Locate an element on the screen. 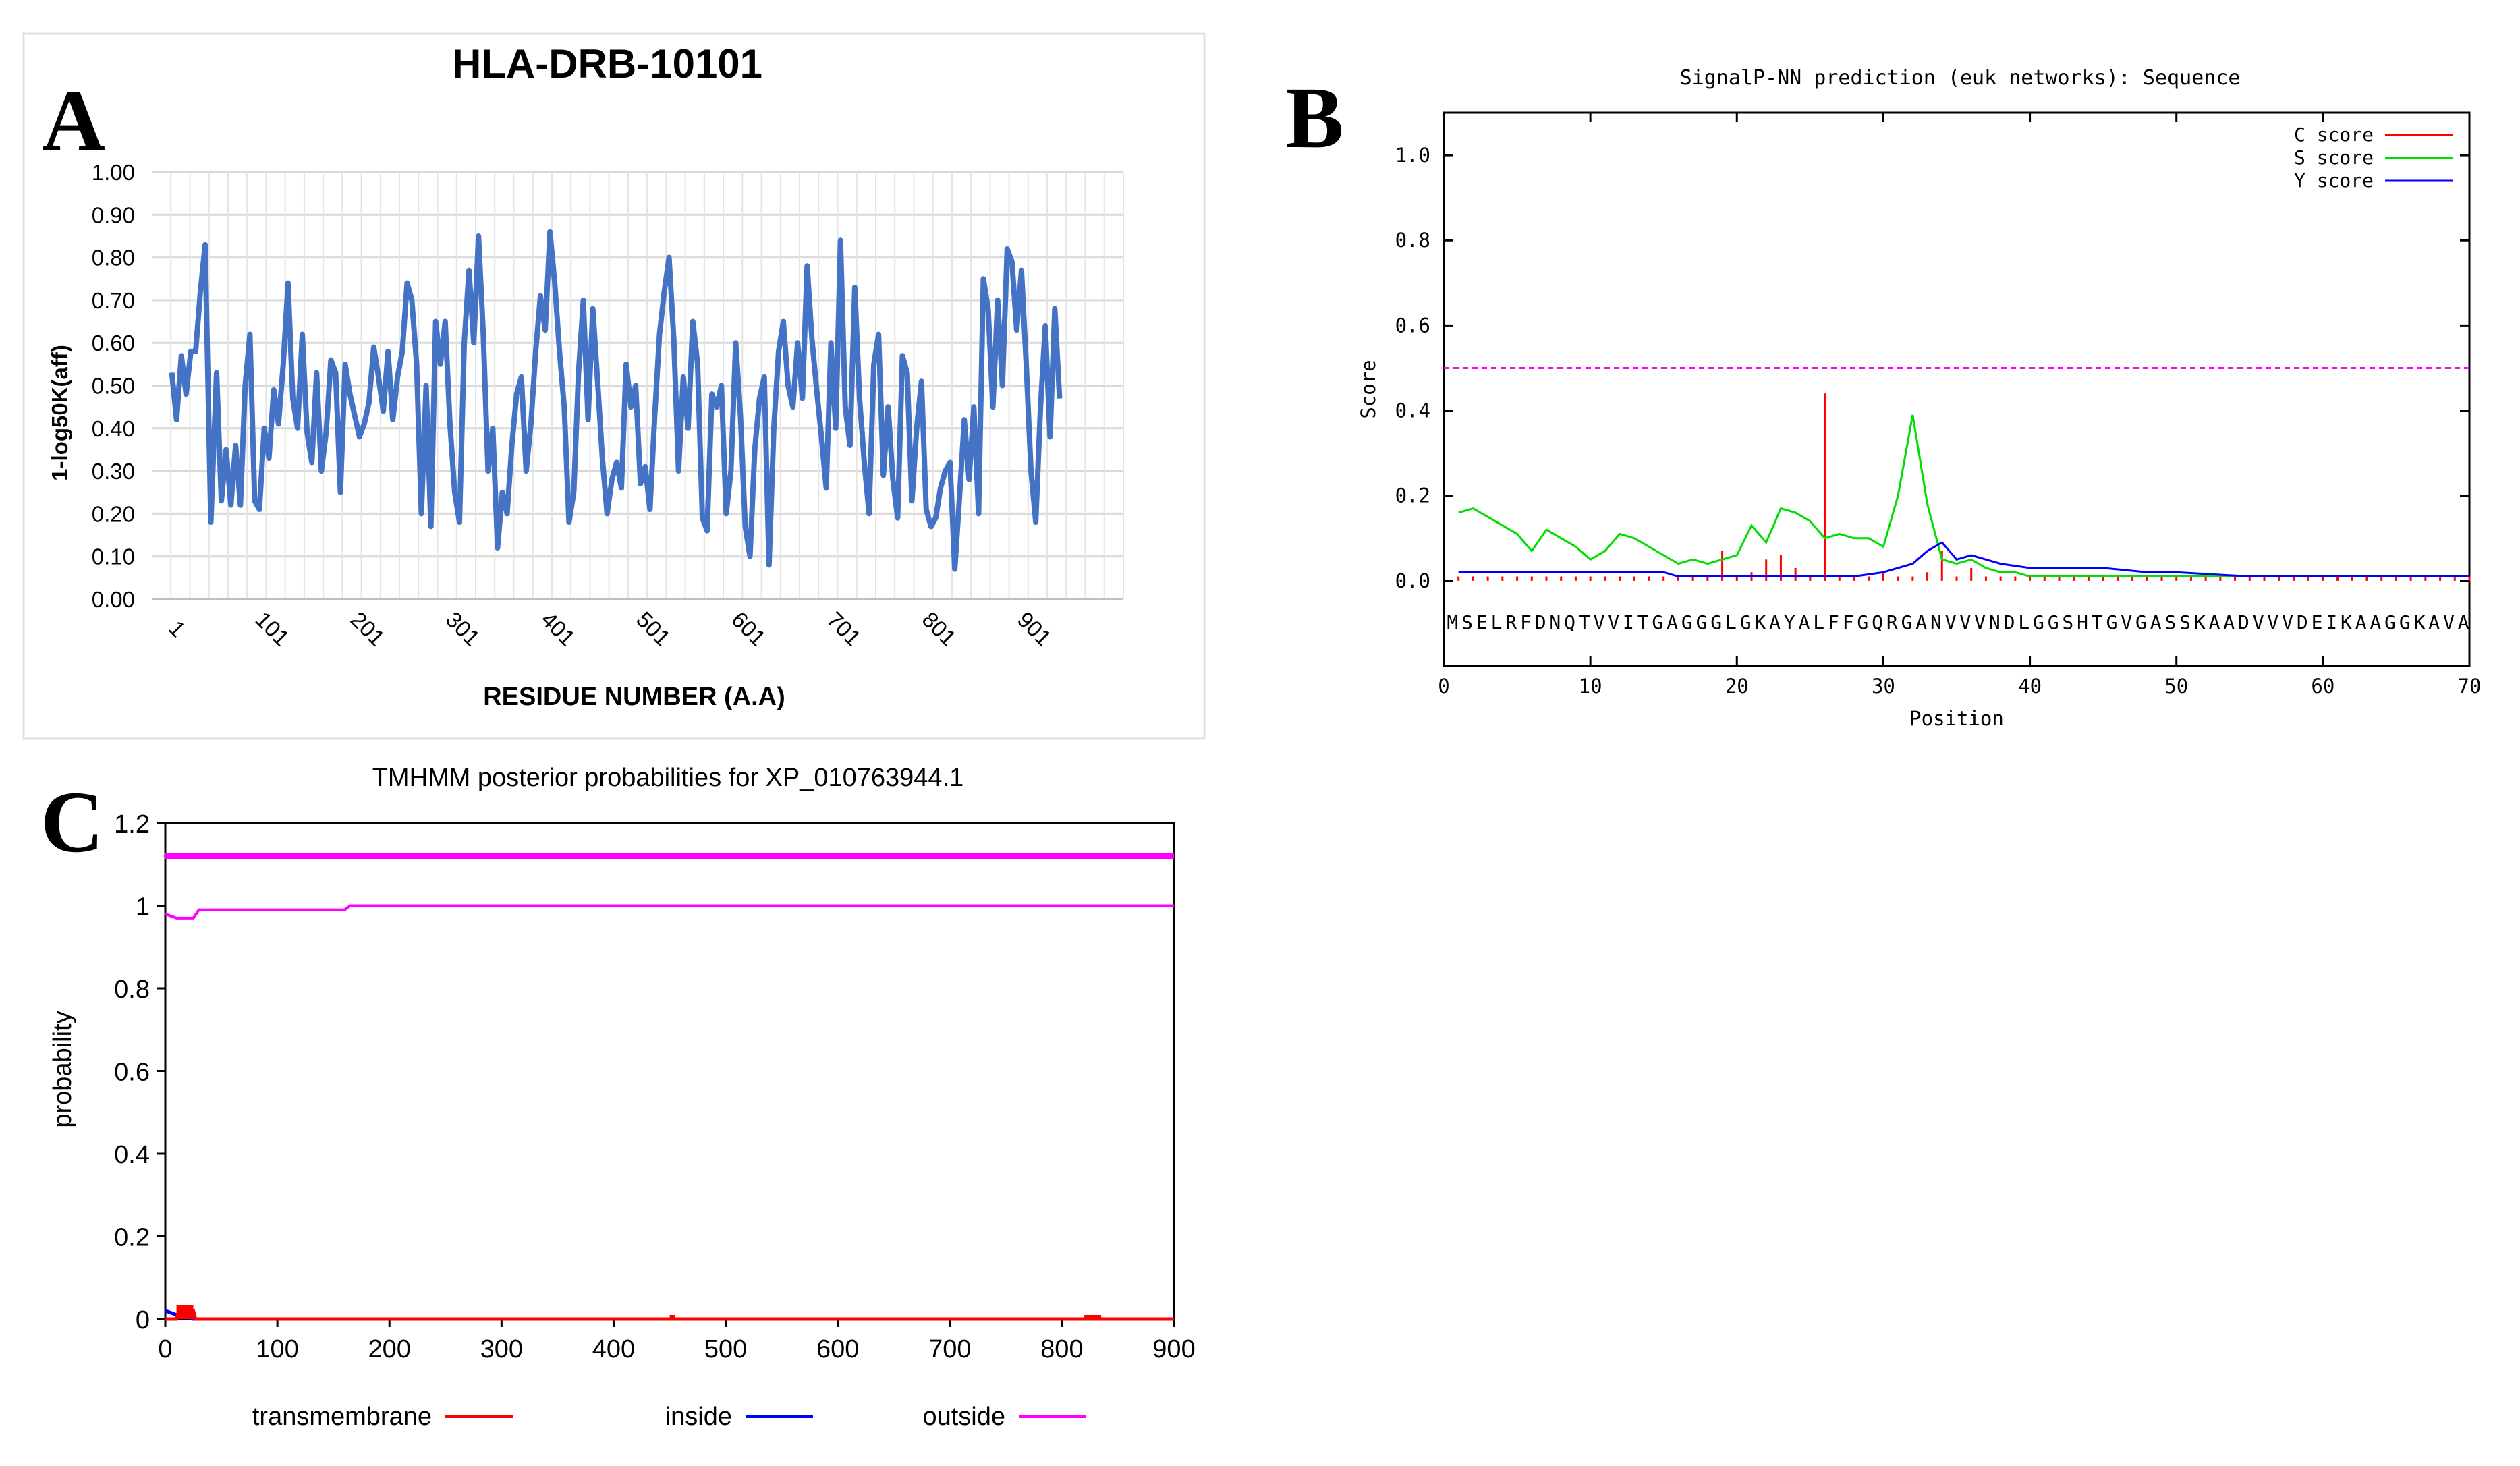  panel-c-legend-label: outside is located at coordinates (963, 1417).